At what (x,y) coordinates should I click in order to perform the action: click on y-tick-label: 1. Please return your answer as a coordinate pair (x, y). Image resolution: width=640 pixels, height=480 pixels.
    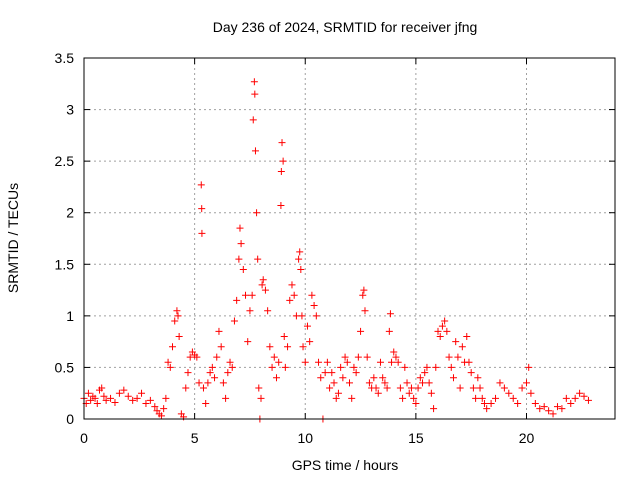
    Looking at the image, I should click on (70, 316).